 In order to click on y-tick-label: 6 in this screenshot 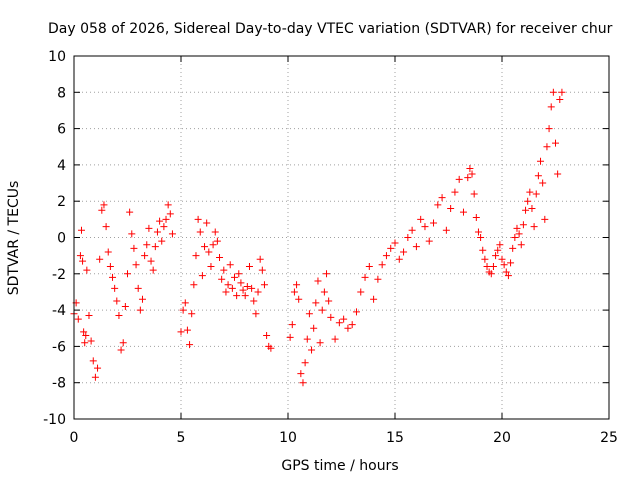, I will do `click(61, 130)`.